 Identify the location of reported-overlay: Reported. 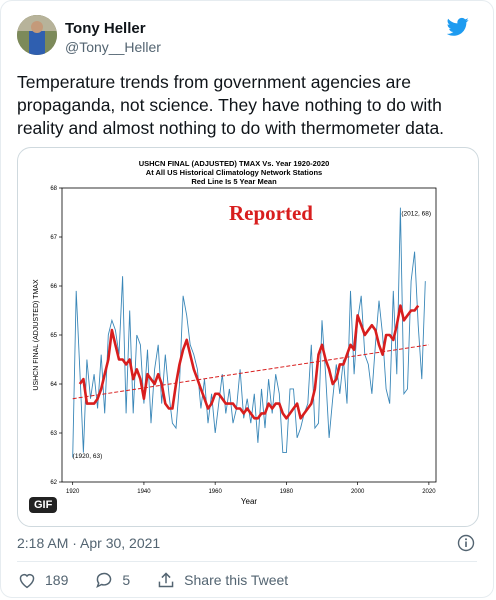
(271, 213).